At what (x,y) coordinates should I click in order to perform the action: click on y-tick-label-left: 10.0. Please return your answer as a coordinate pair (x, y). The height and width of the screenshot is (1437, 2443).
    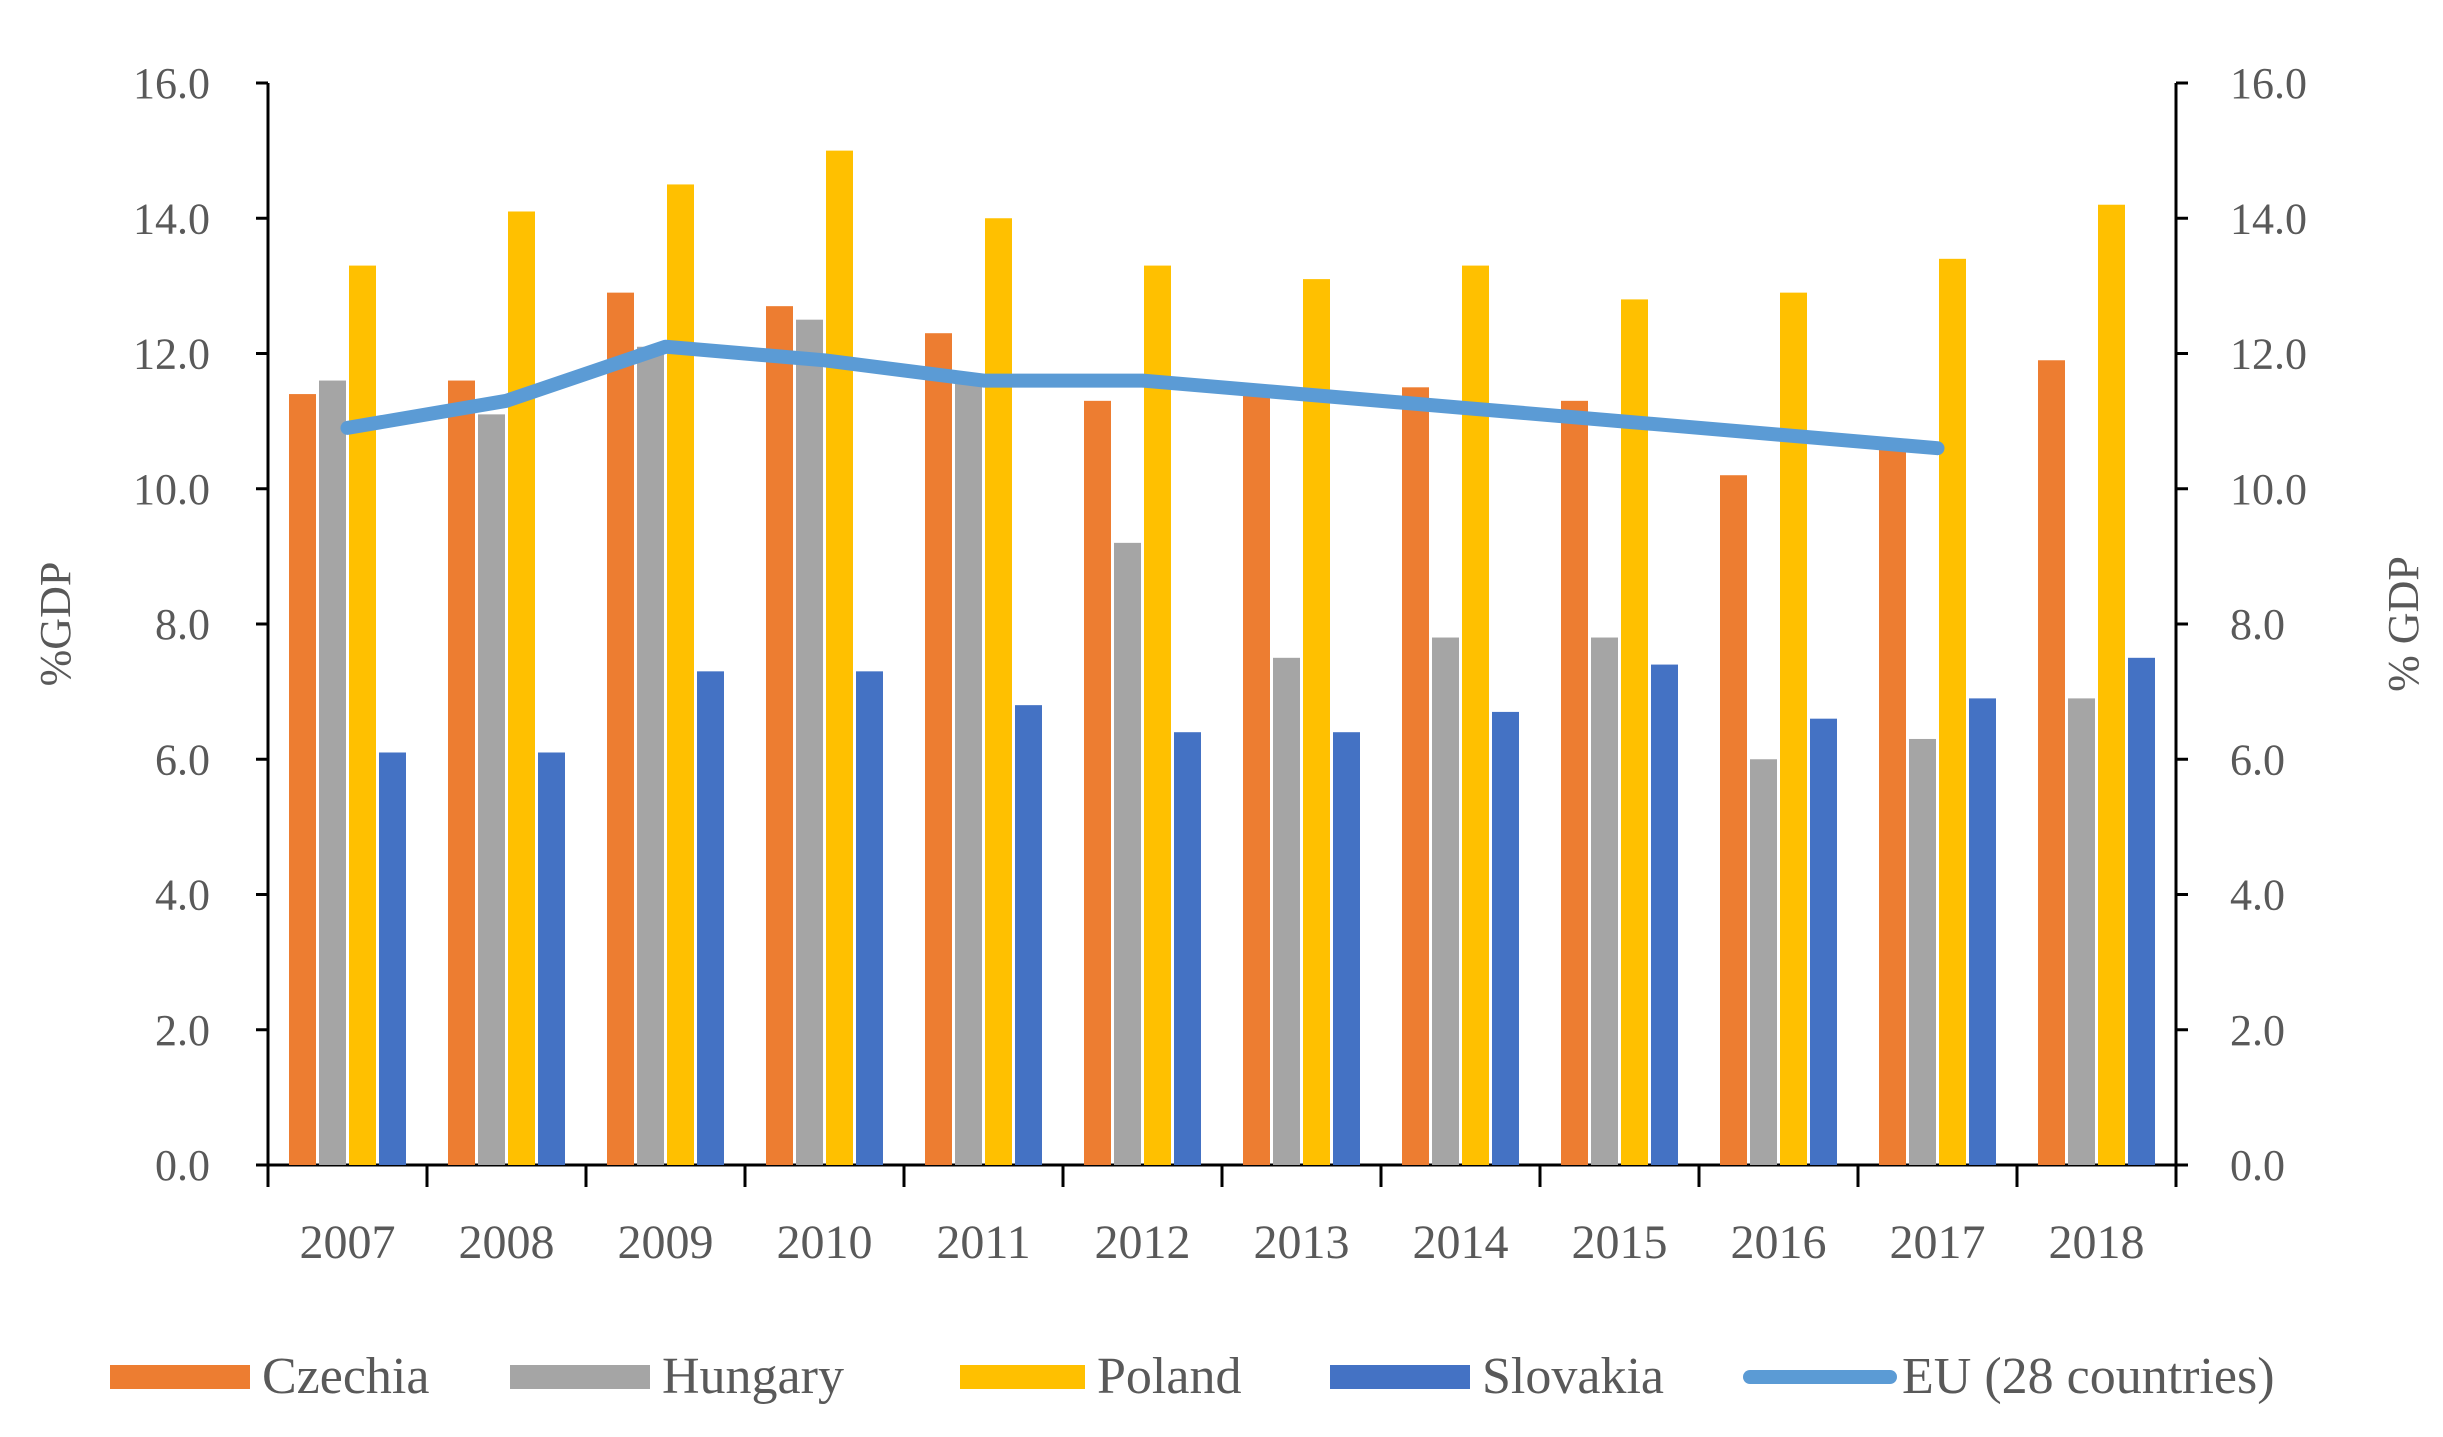
    Looking at the image, I should click on (171, 489).